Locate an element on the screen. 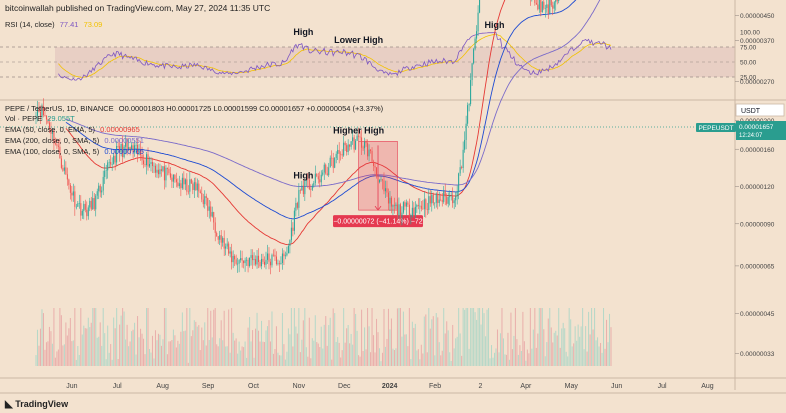  time-axis-label: Oct is located at coordinates (253, 386).